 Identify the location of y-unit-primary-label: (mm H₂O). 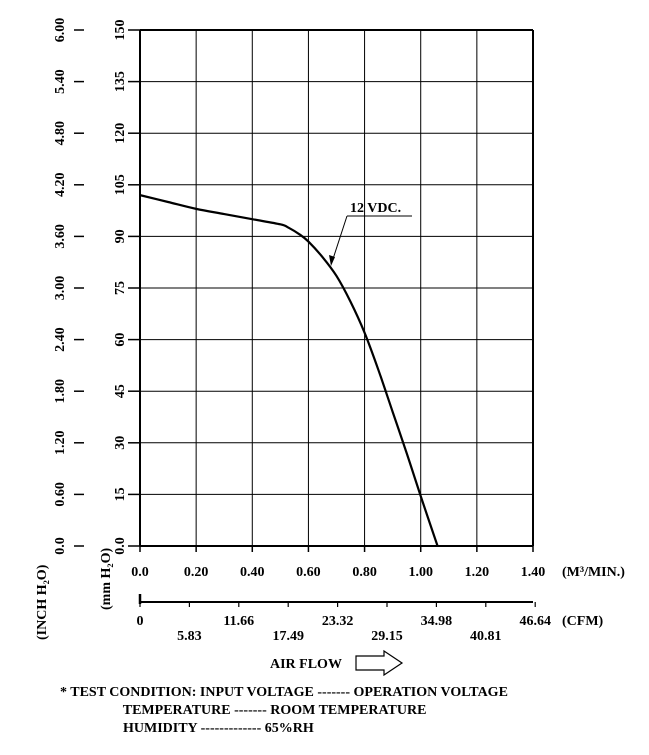
(106, 579).